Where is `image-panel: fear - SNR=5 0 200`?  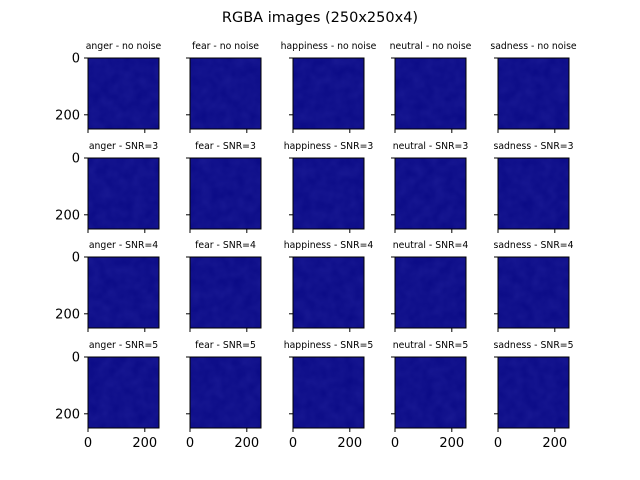
image-panel: fear - SNR=5 0 200 is located at coordinates (224, 395).